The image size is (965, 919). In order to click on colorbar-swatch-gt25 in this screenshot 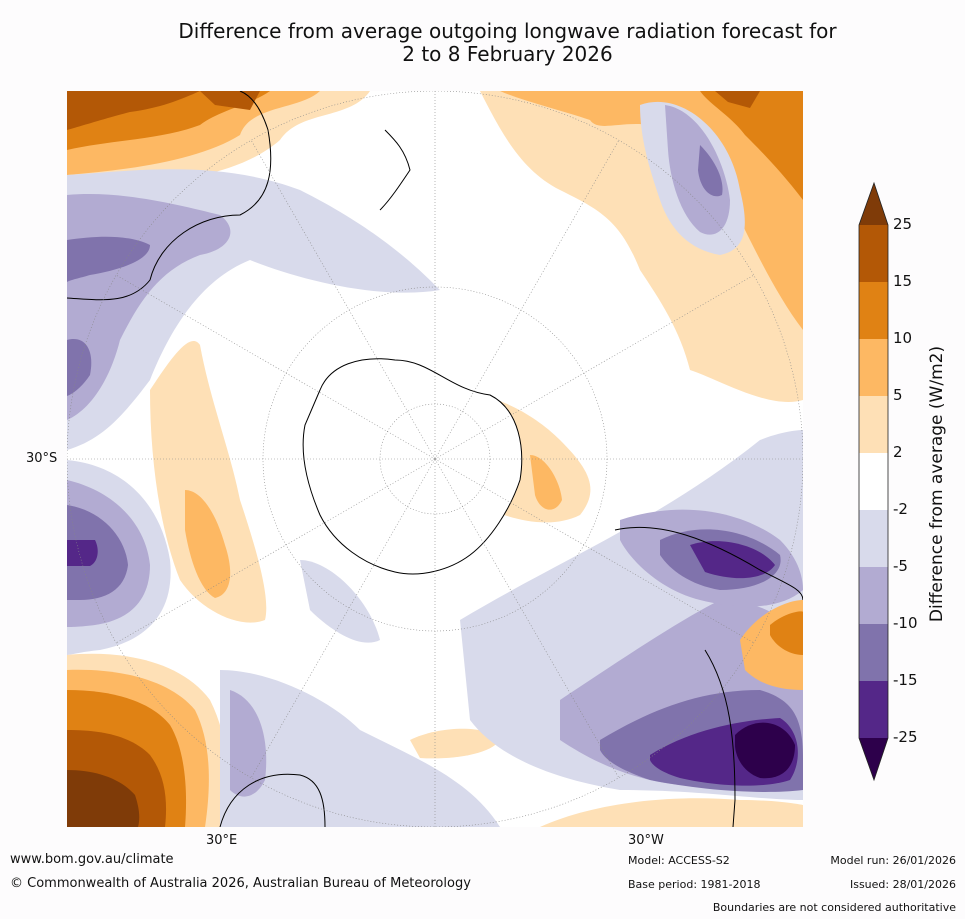, I will do `click(873, 204)`.